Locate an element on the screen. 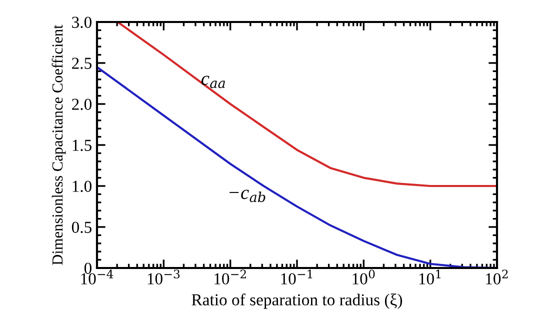 The height and width of the screenshot is (321, 540). series-label: −c$_{ab}$ is located at coordinates (248, 196).